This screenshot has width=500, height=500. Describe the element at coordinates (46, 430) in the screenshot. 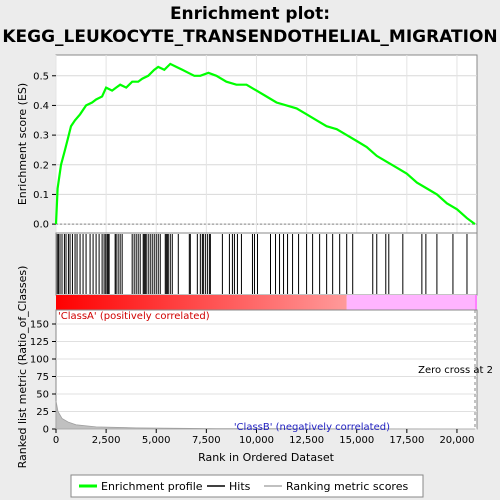

I see `metric-tick-label: 0` at that location.